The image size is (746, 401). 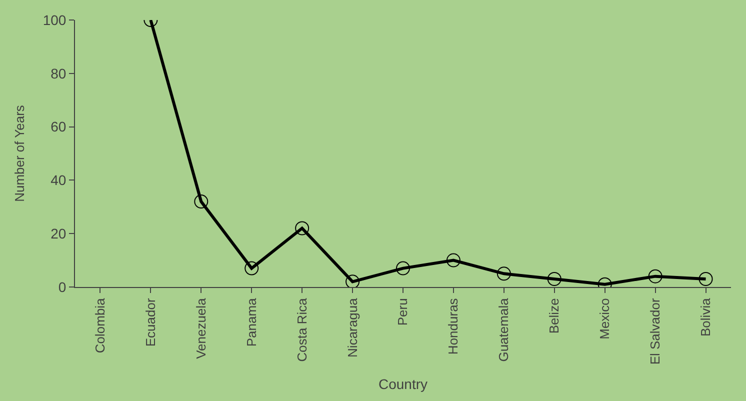 What do you see at coordinates (200, 328) in the screenshot?
I see `x-tick-label: Venezuela` at bounding box center [200, 328].